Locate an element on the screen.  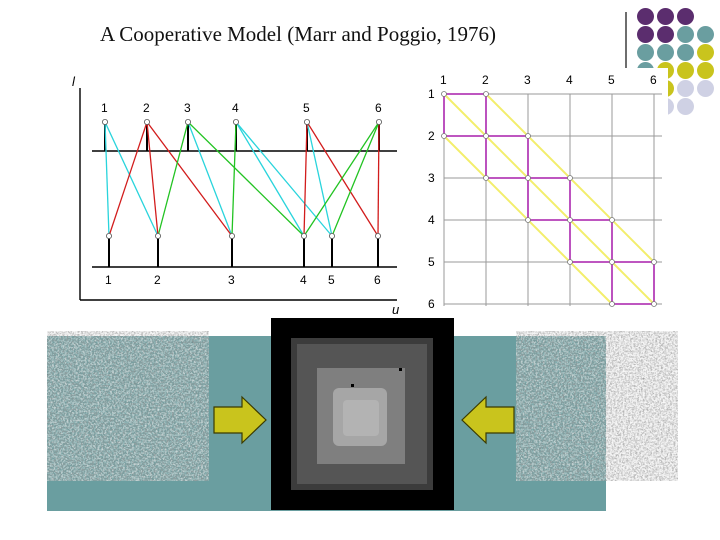
col-label: 4 is located at coordinates (569, 80).